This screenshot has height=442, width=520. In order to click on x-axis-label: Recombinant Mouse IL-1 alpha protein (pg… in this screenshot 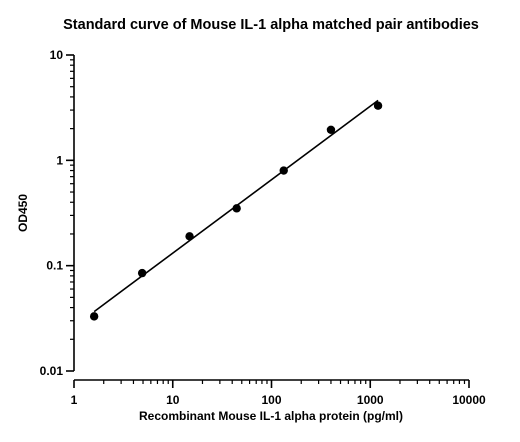, I will do `click(271, 416)`.